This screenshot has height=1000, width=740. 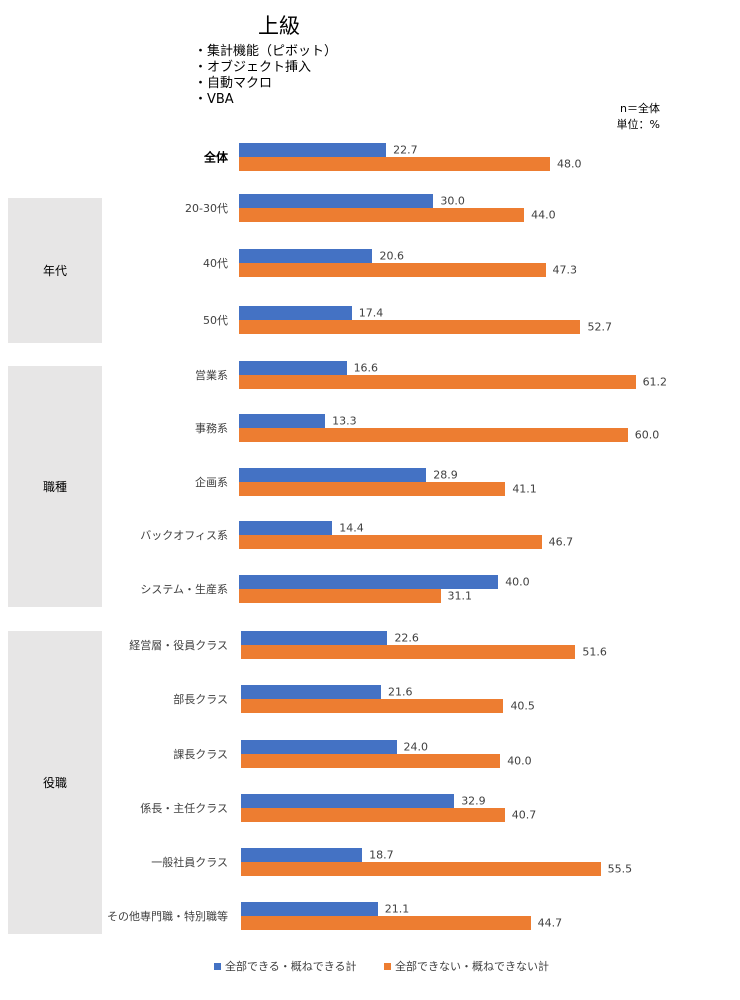 I want to click on category-label: バックオフィス系, so click(x=184, y=535).